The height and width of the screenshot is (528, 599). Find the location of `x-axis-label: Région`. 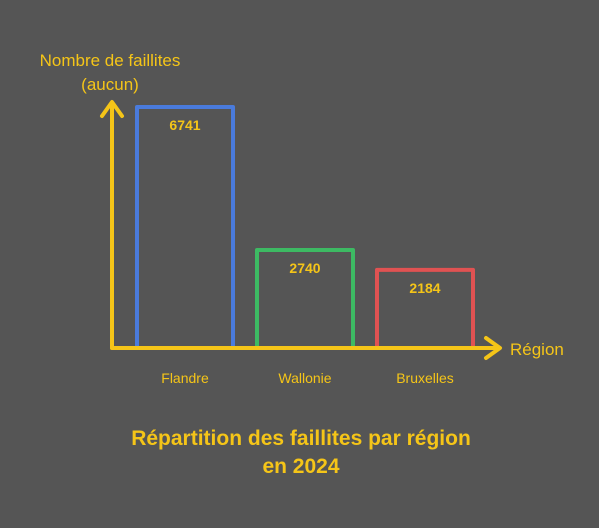

x-axis-label: Région is located at coordinates (537, 349).